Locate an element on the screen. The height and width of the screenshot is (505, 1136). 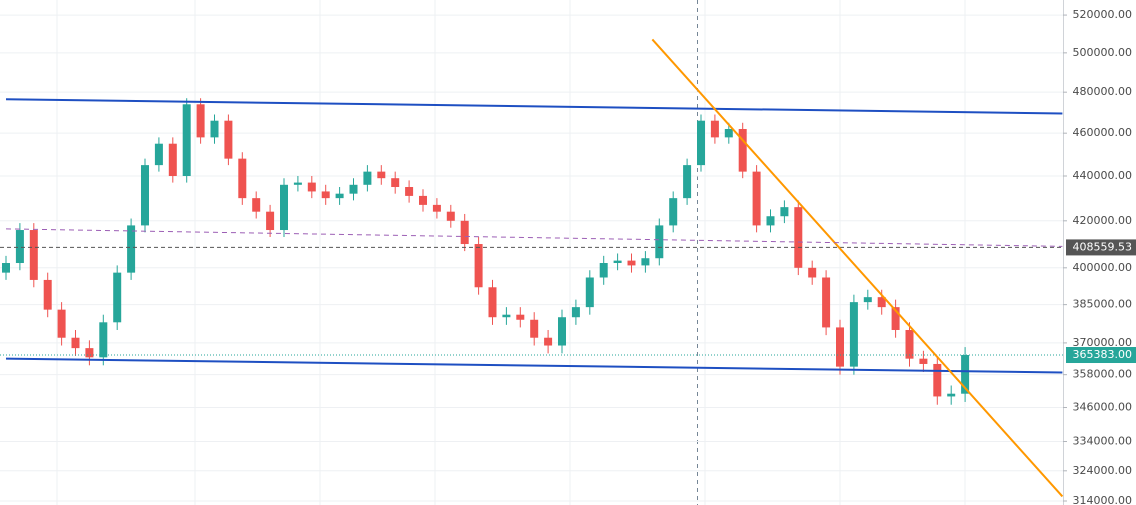
price-label-box is located at coordinates (1101, 247).